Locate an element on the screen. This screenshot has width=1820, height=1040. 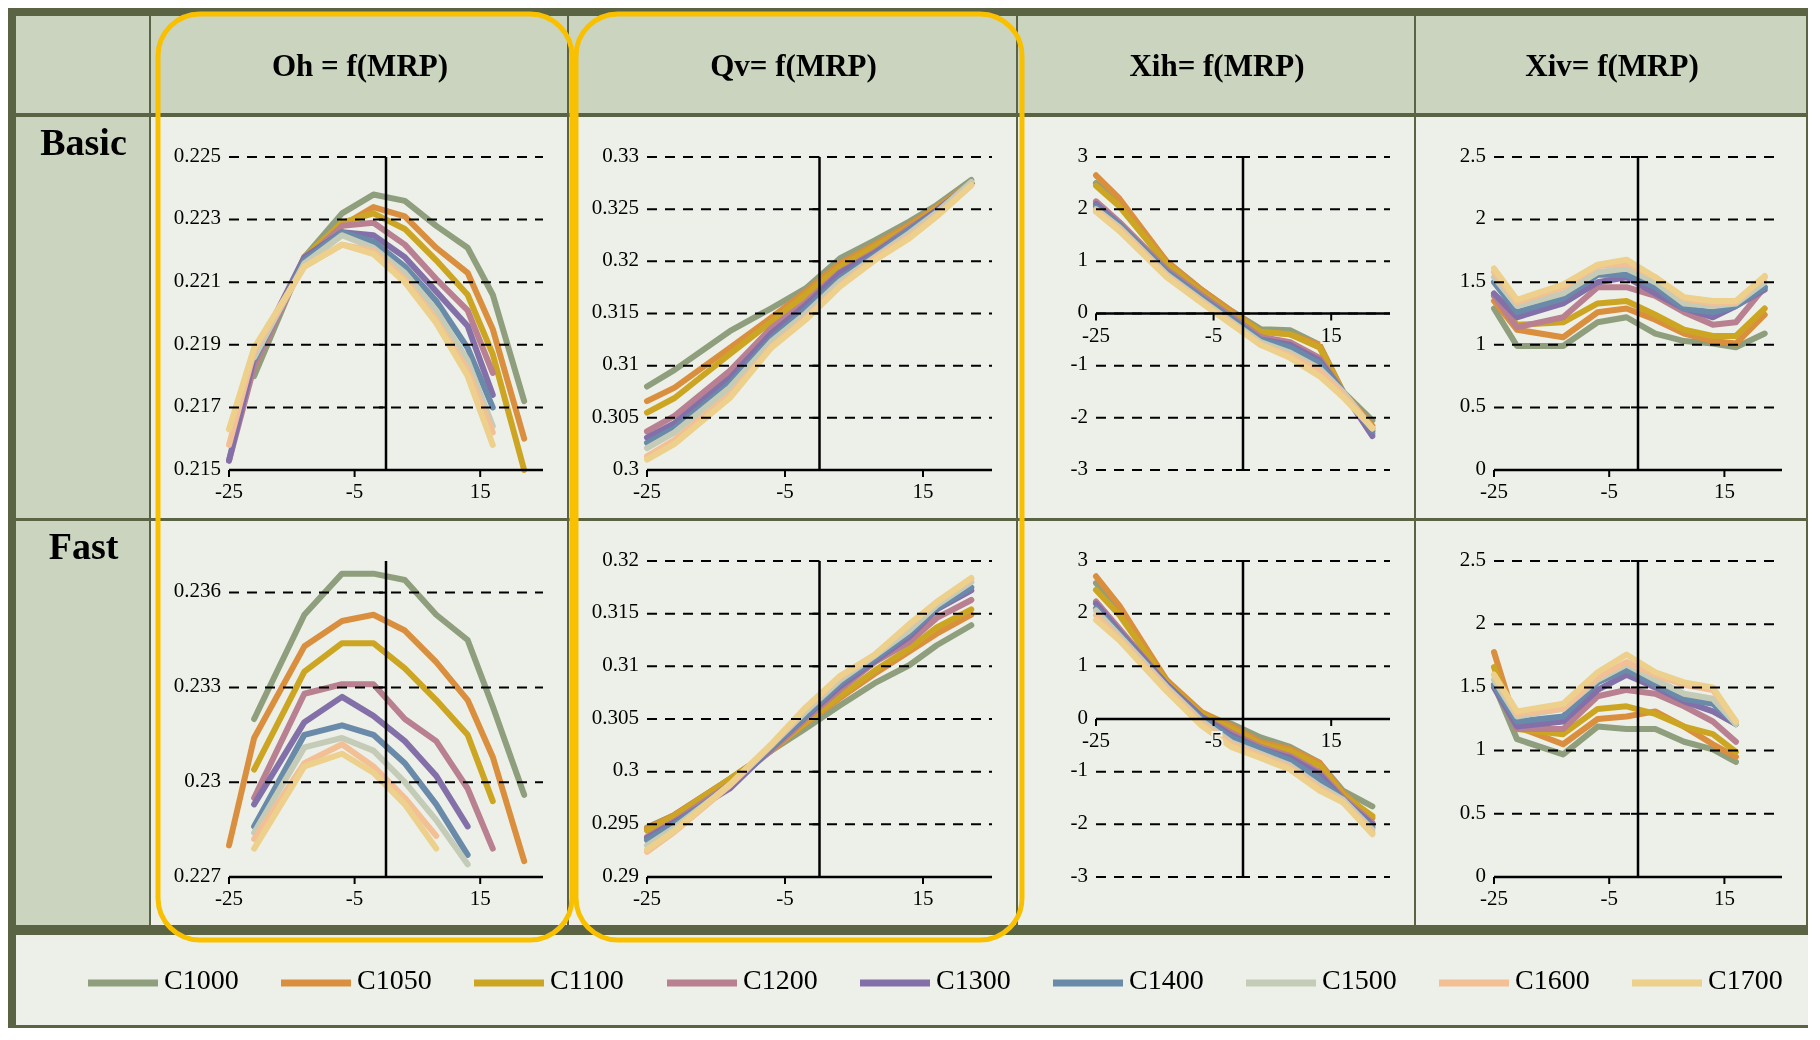
y-tick-label: 0.219 is located at coordinates (197, 342).